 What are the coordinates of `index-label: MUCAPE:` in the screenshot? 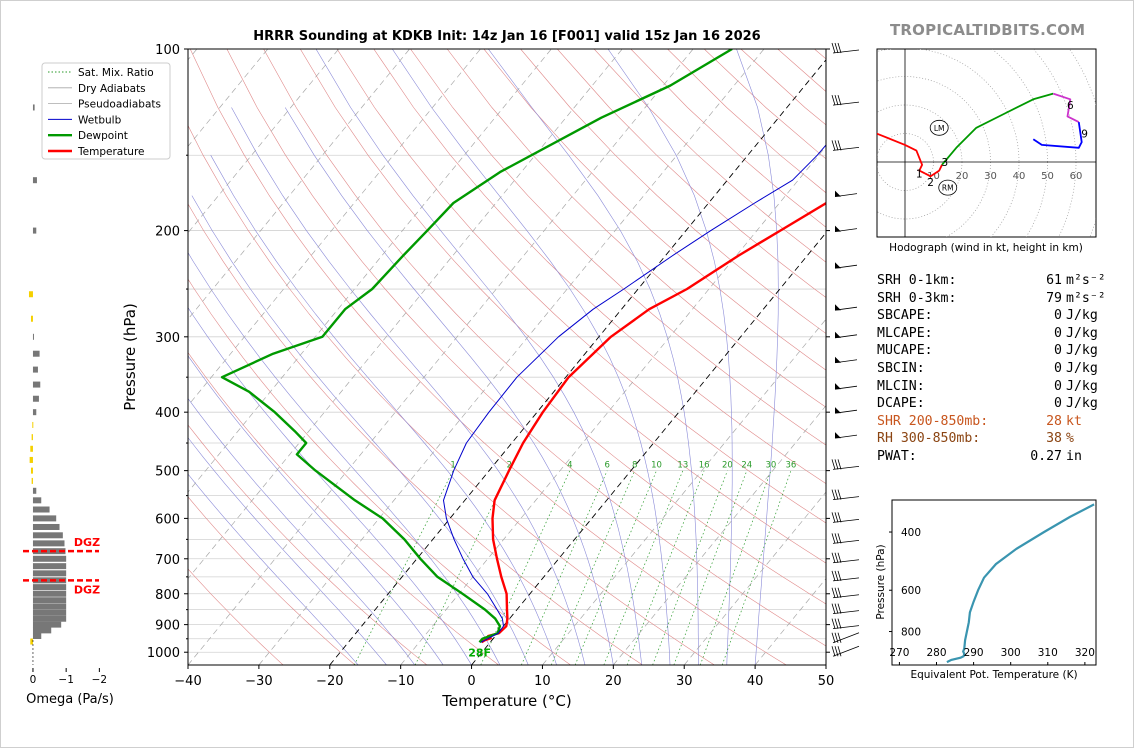 It's located at (905, 351).